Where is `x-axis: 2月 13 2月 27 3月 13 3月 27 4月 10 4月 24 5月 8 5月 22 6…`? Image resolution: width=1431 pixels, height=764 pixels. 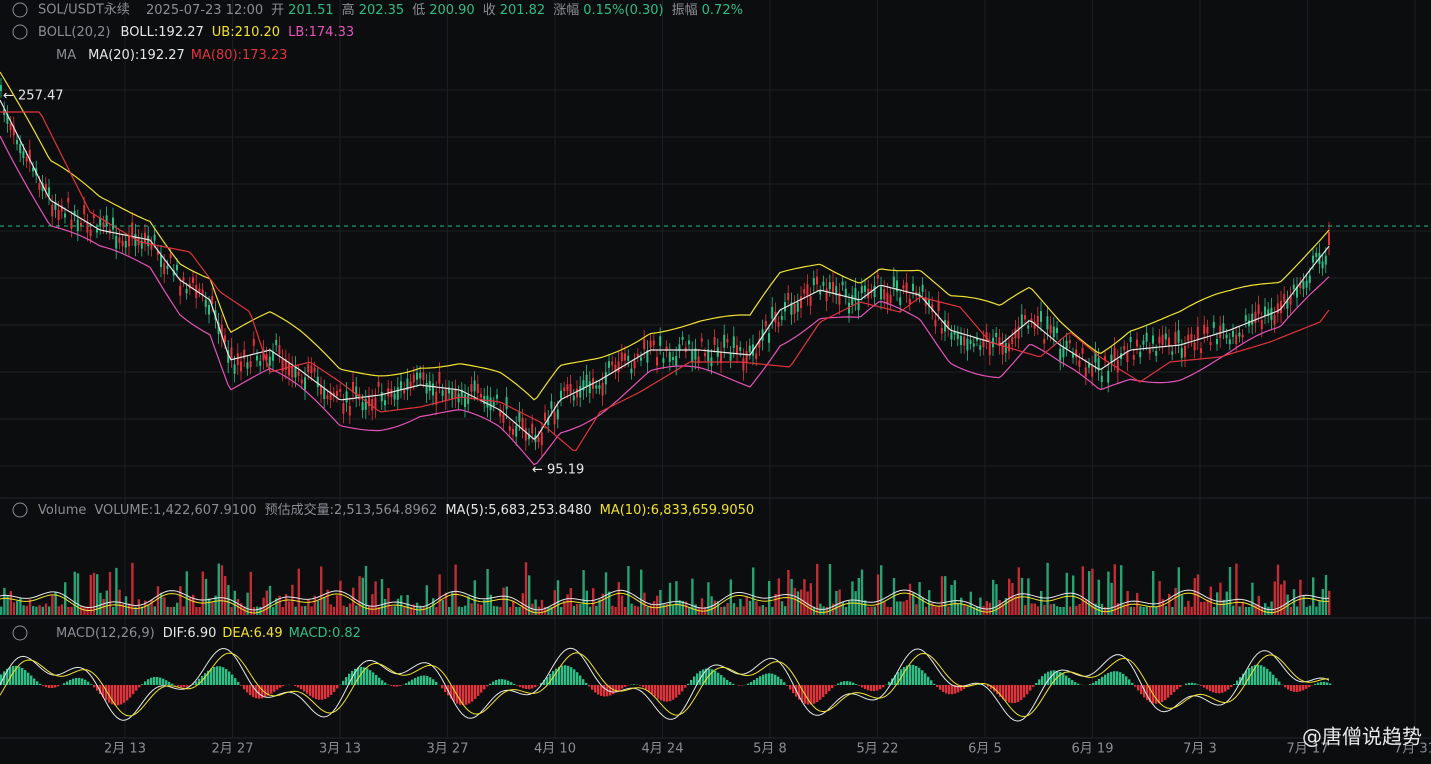 x-axis: 2月 13 2月 27 3月 13 3月 27 4月 10 4月 24 5月 8 5月 22 6… is located at coordinates (767, 749).